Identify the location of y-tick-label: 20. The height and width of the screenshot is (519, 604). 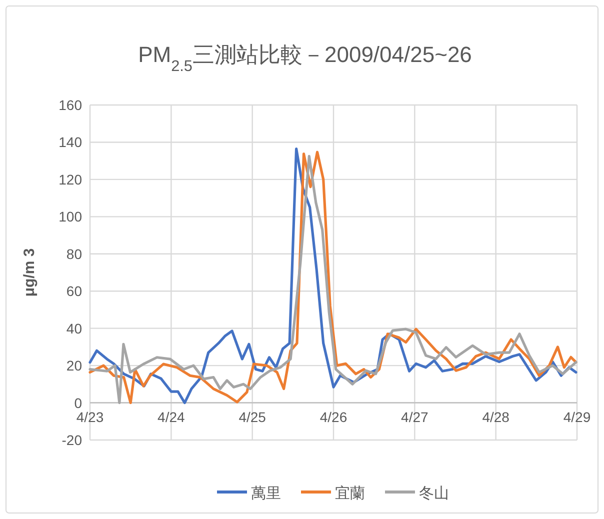
(74, 366).